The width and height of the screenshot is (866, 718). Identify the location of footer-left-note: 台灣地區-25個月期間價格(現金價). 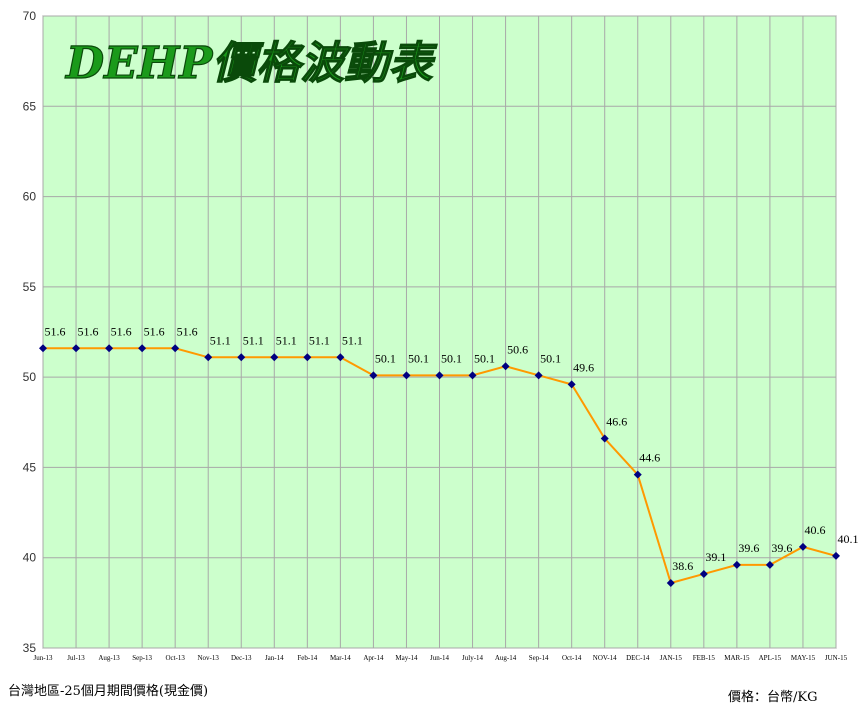
(108, 691).